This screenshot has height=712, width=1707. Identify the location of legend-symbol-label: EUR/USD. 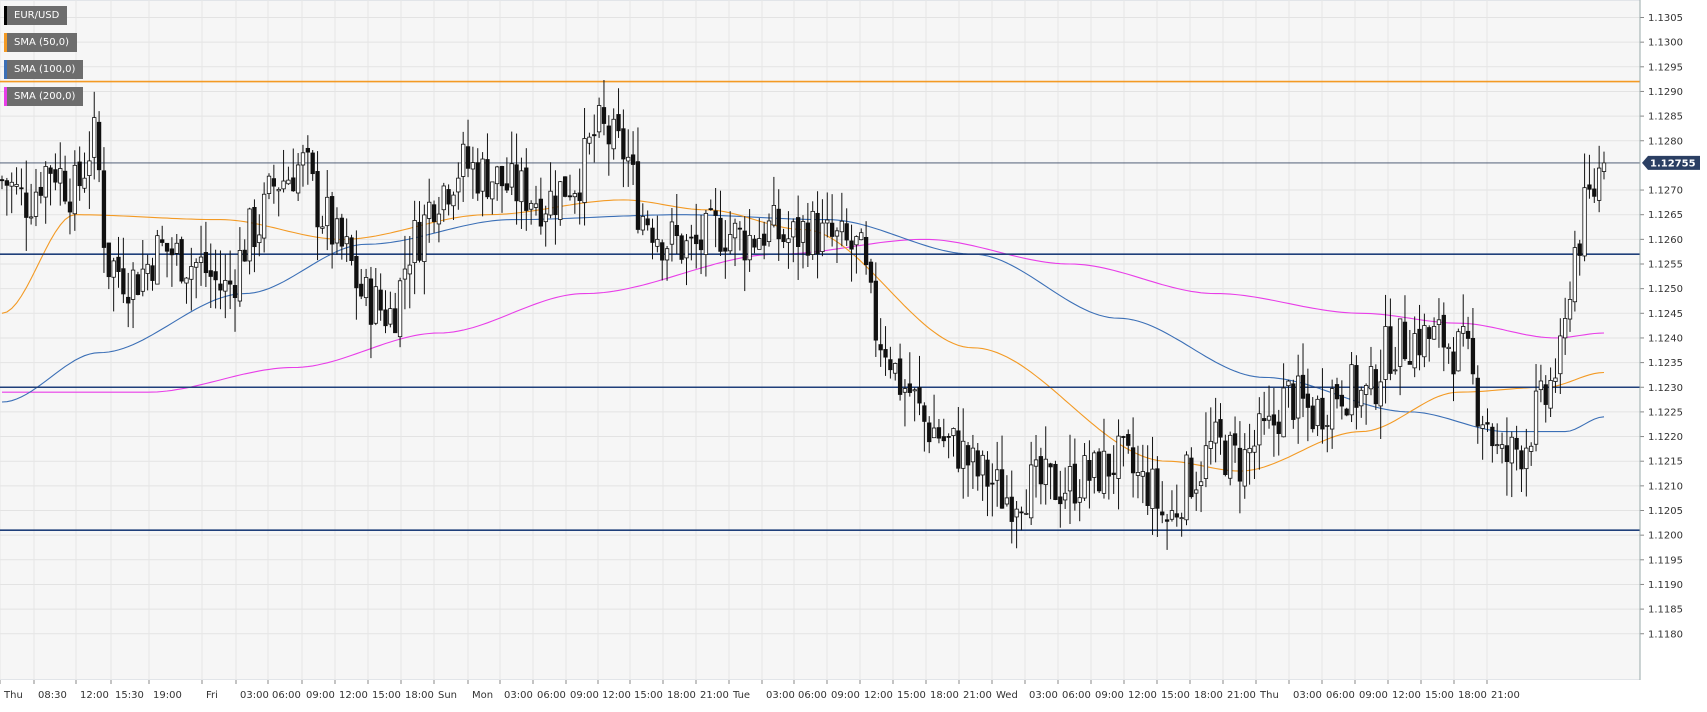
(37, 15).